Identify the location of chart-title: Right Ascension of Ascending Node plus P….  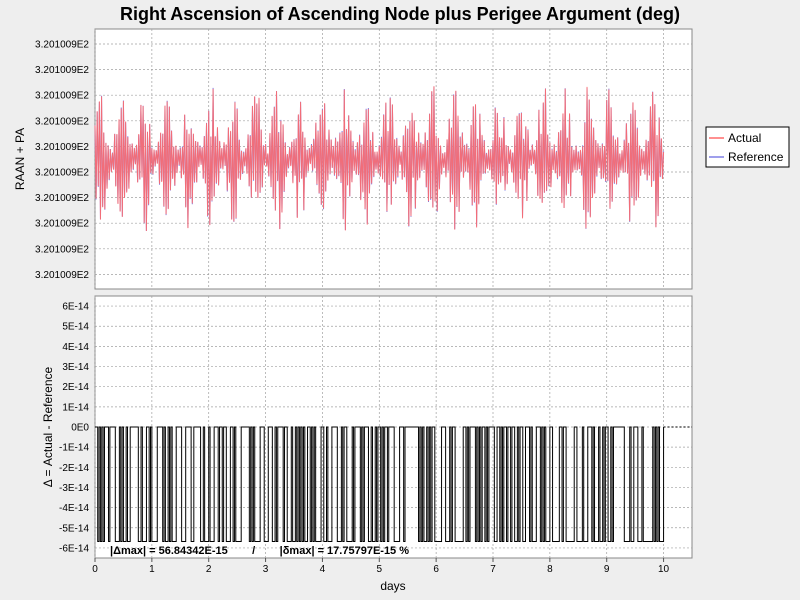
(400, 14).